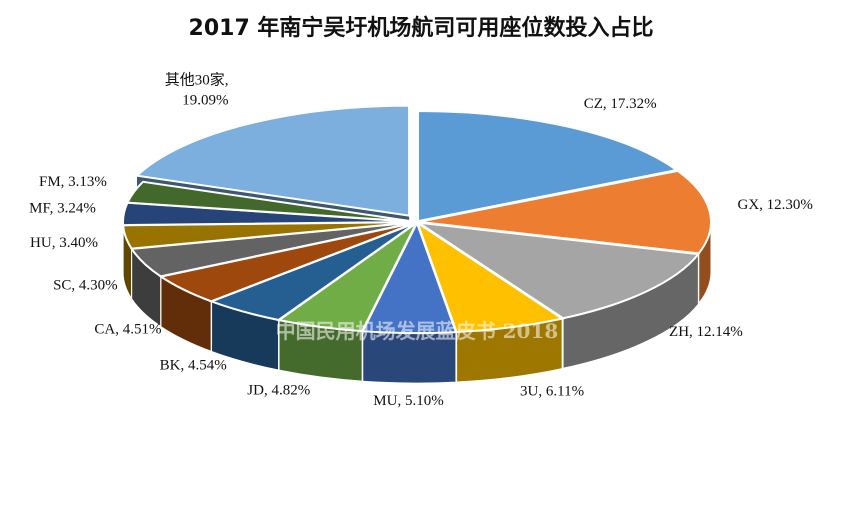  Describe the element at coordinates (408, 401) in the screenshot. I see `slice-label-mu-4: MU, 5.10%` at that location.